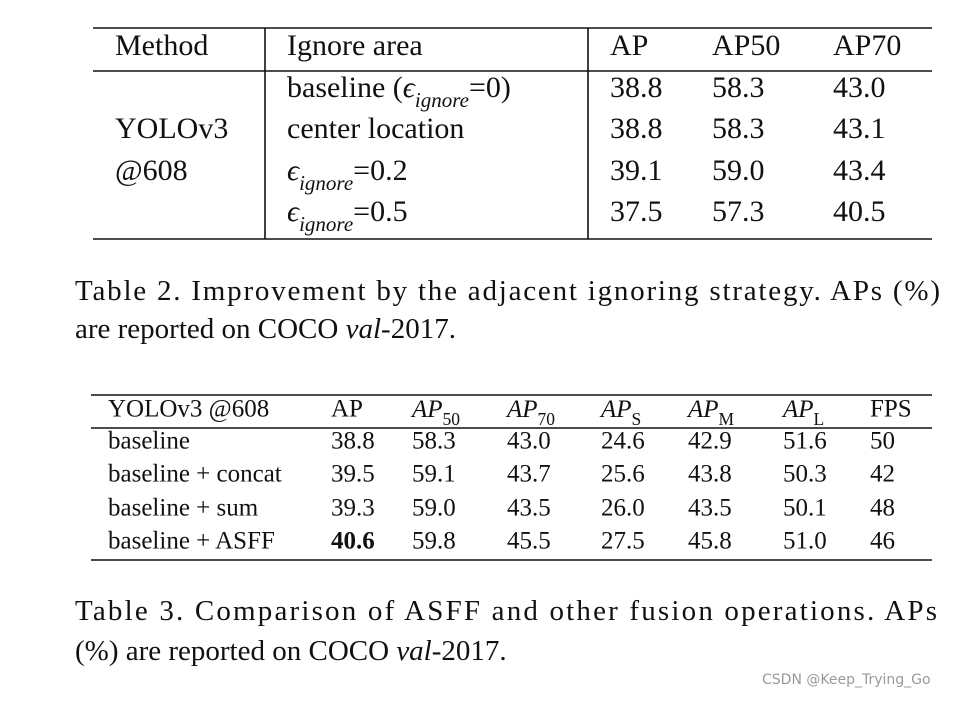 The width and height of the screenshot is (970, 701). Describe the element at coordinates (235, 651) in the screenshot. I see `caption-text: (%) are reported on COCO` at that location.